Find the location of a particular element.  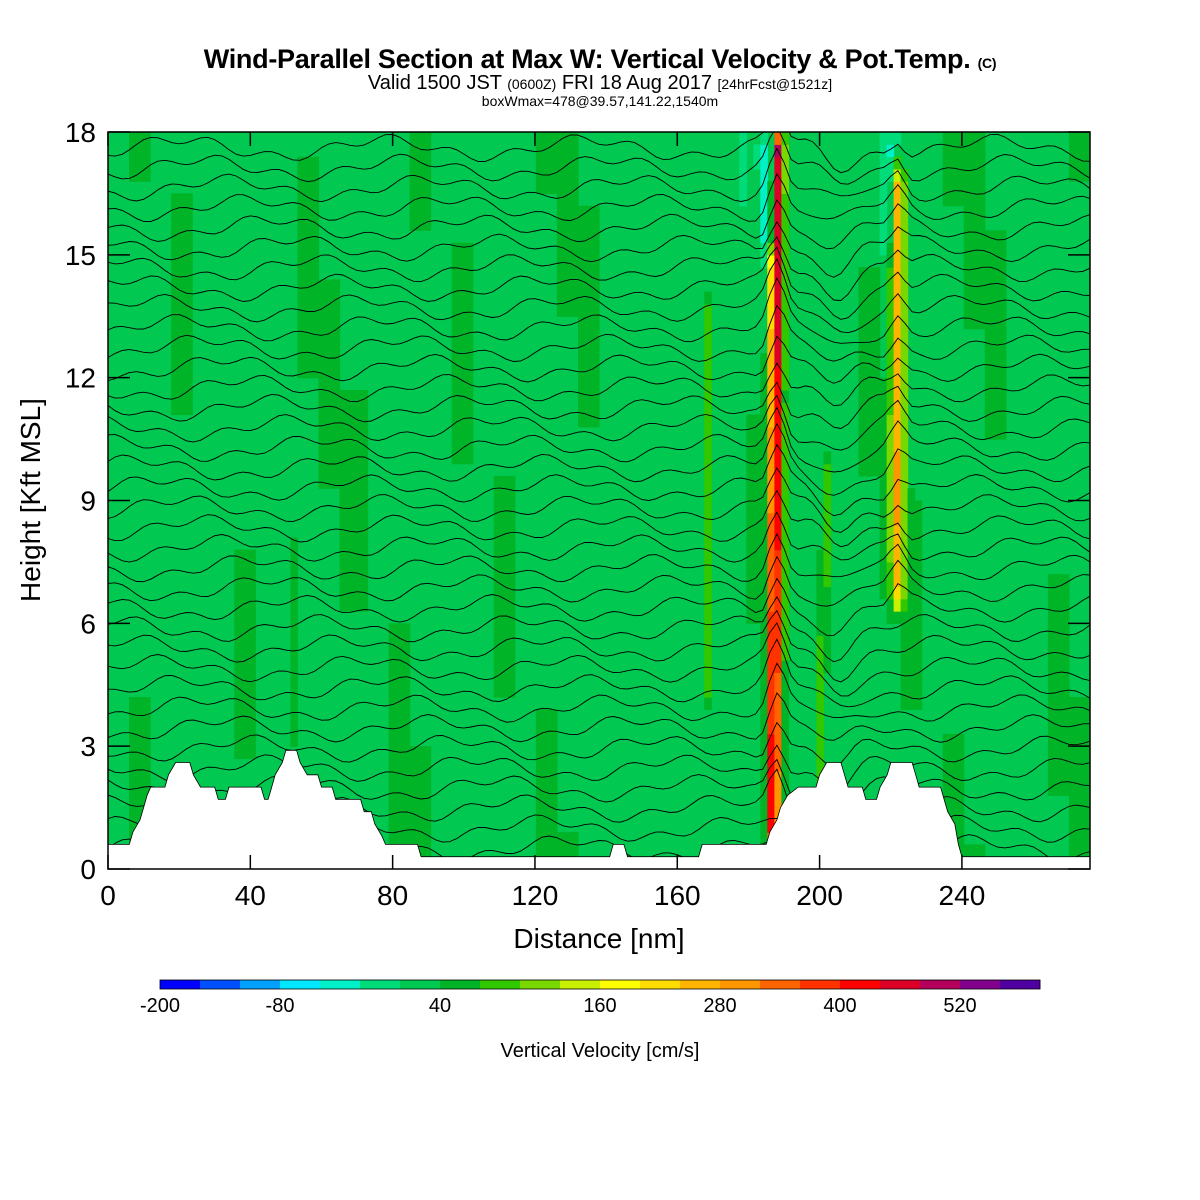

y-tick-label: 12 is located at coordinates (80, 378).